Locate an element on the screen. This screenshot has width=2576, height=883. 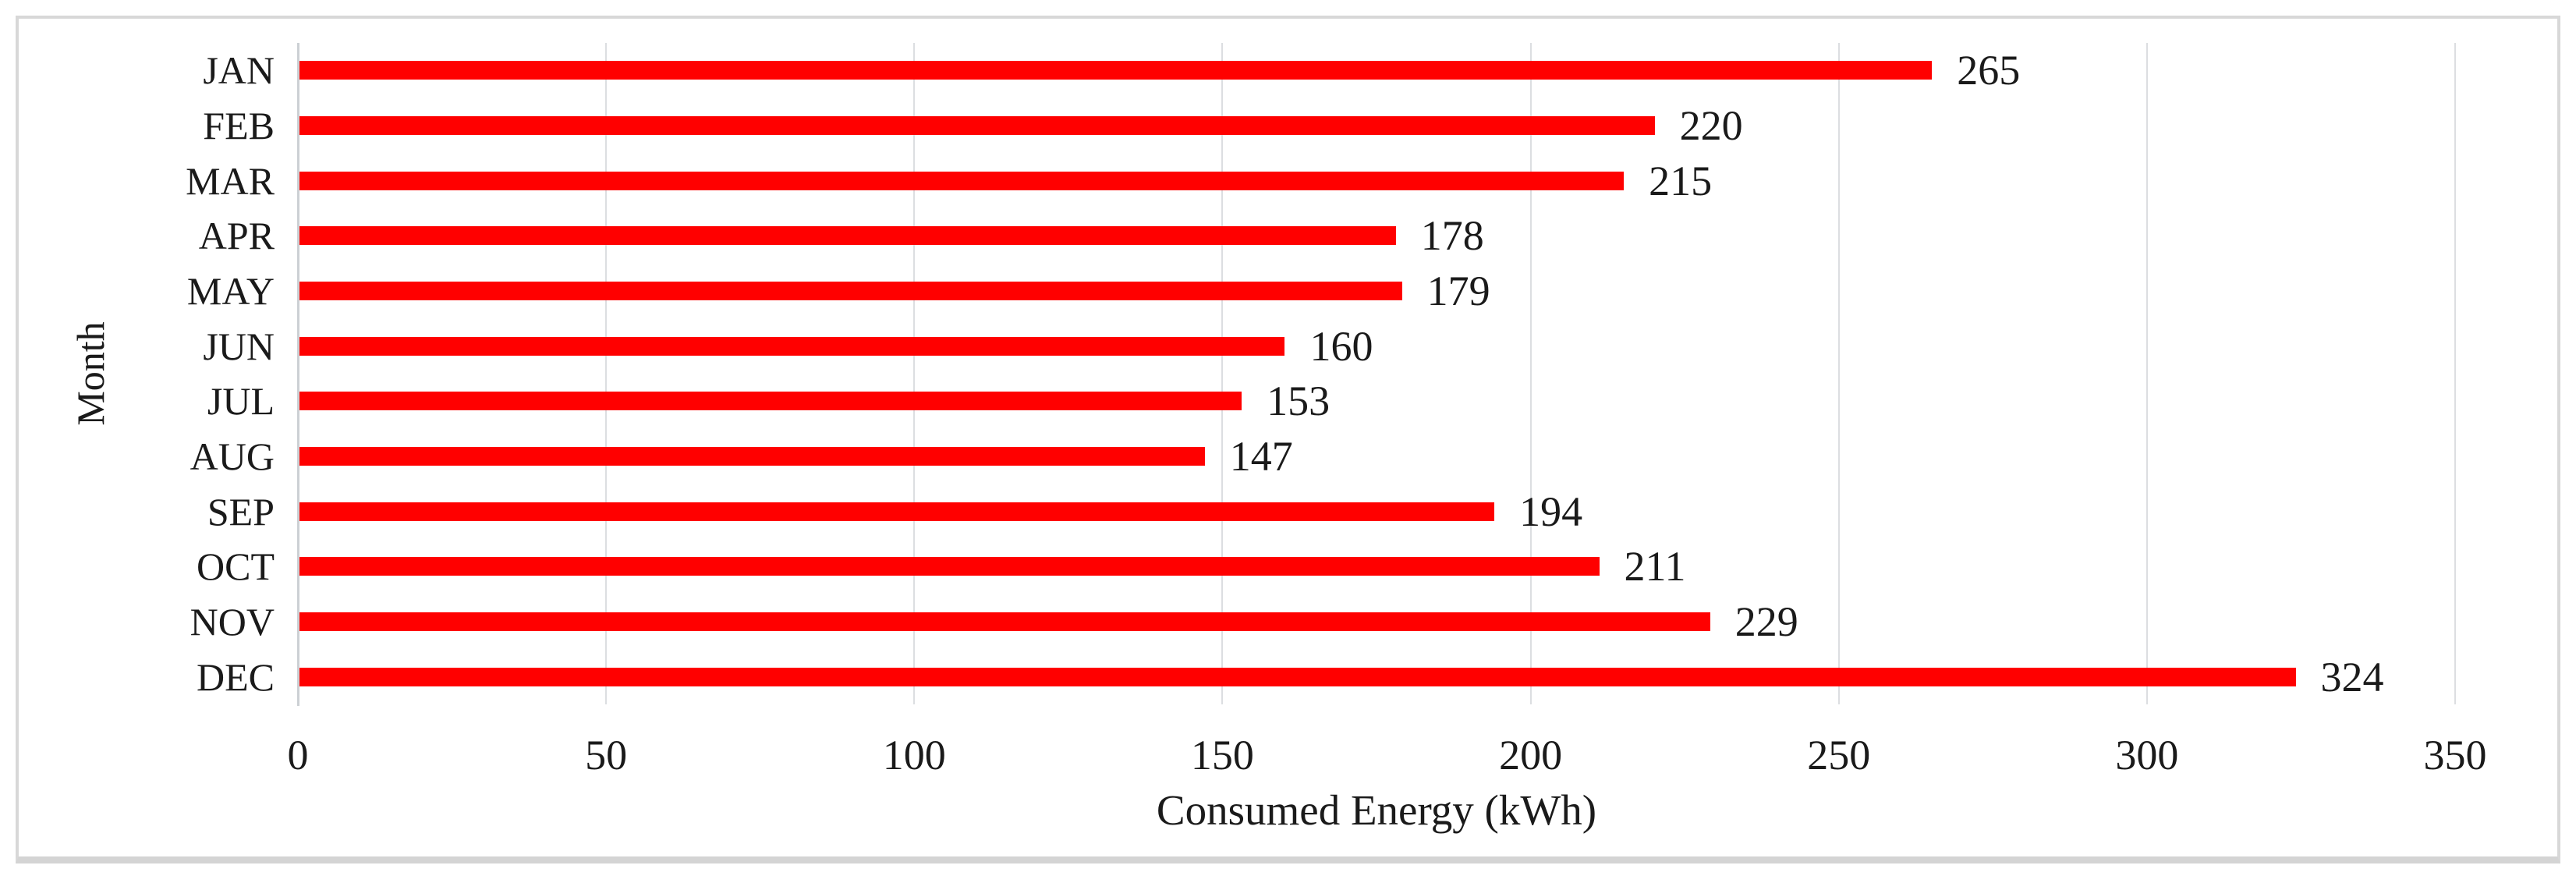
value-label-nov: 229 is located at coordinates (1766, 621).